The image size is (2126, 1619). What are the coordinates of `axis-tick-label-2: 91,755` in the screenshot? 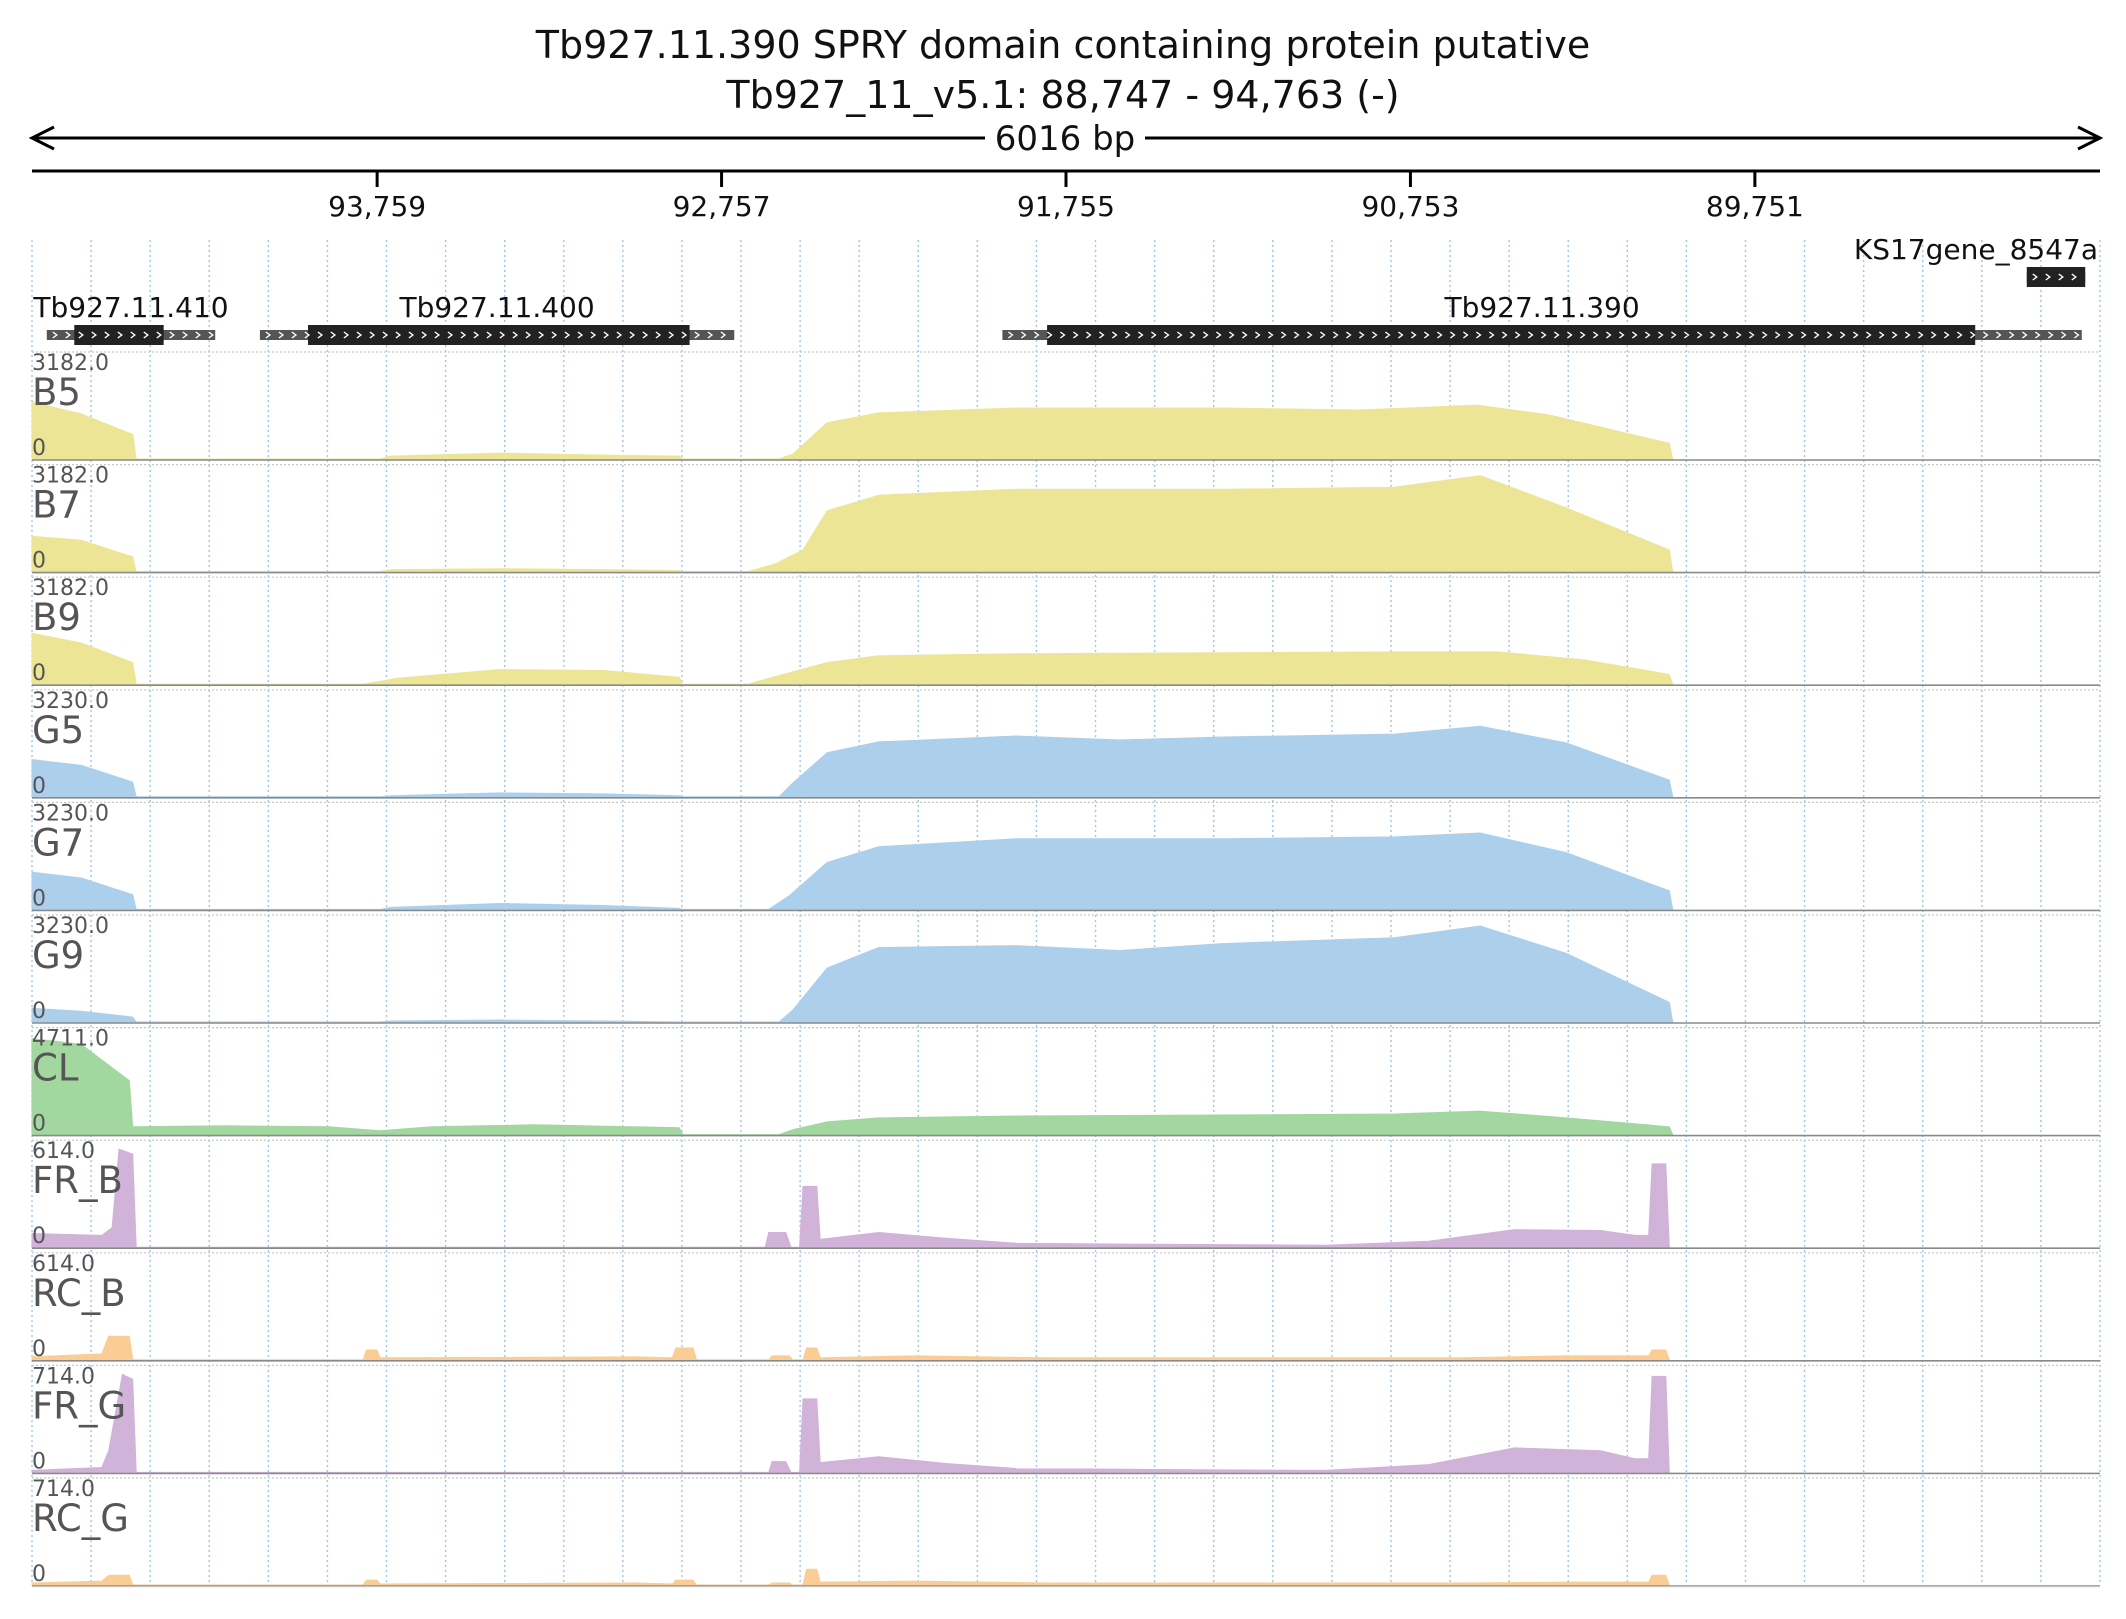 It's located at (1066, 206).